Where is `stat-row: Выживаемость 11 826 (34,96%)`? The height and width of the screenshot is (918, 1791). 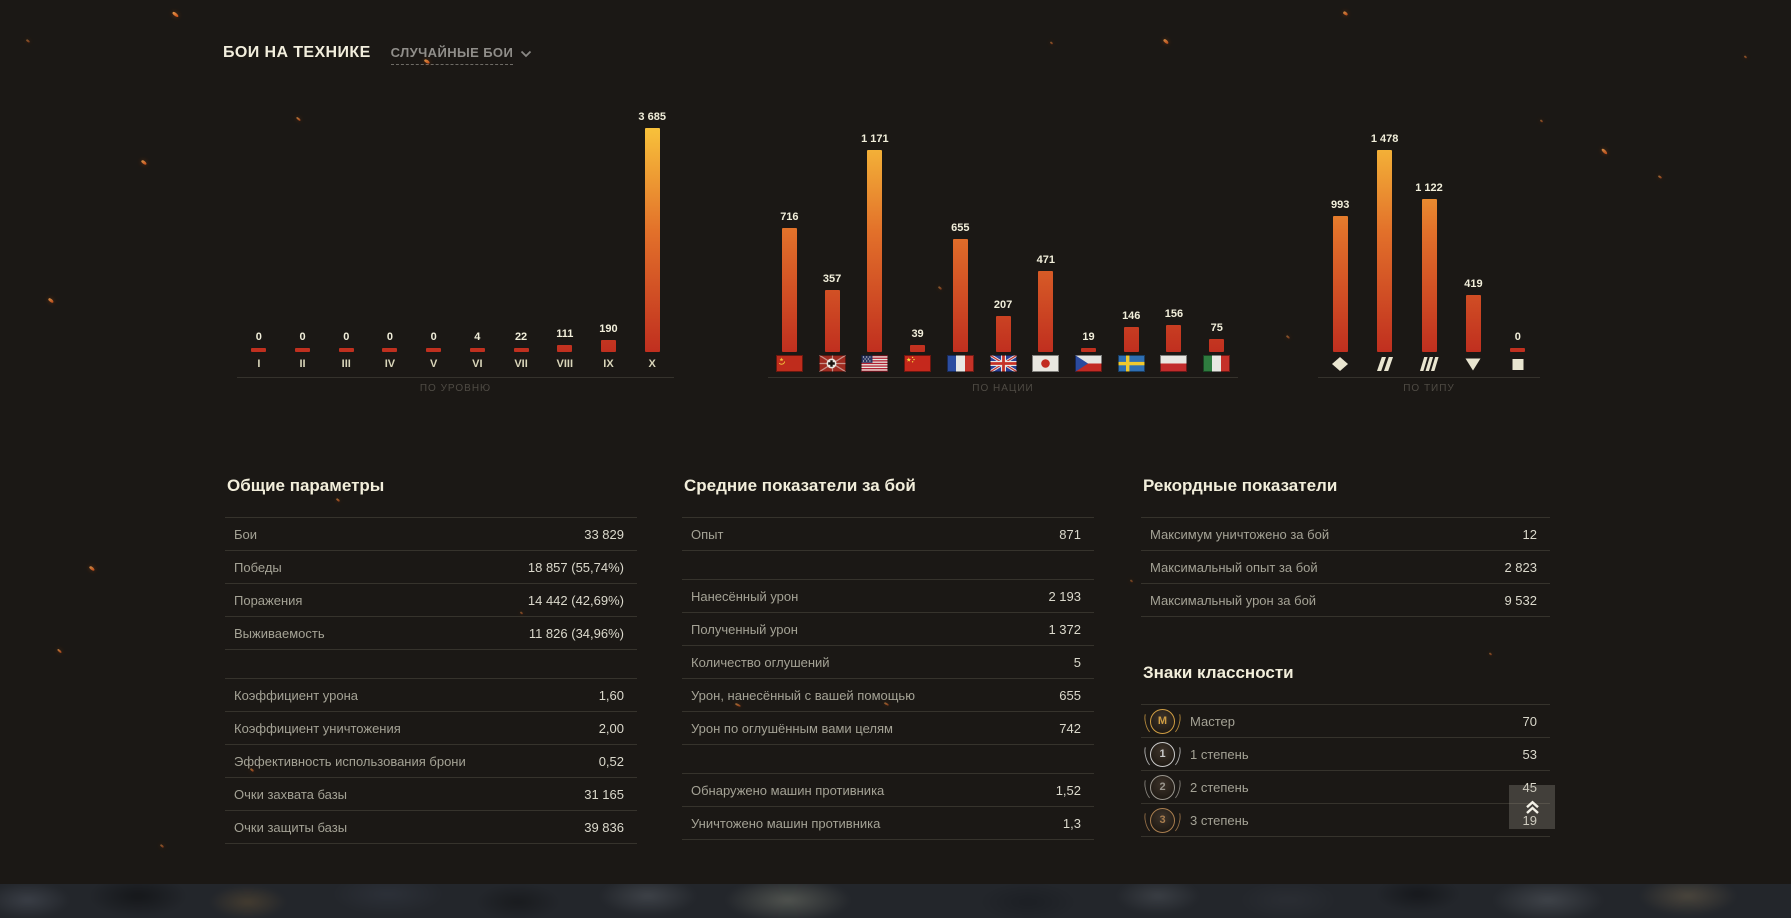 stat-row: Выживаемость 11 826 (34,96%) is located at coordinates (431, 632).